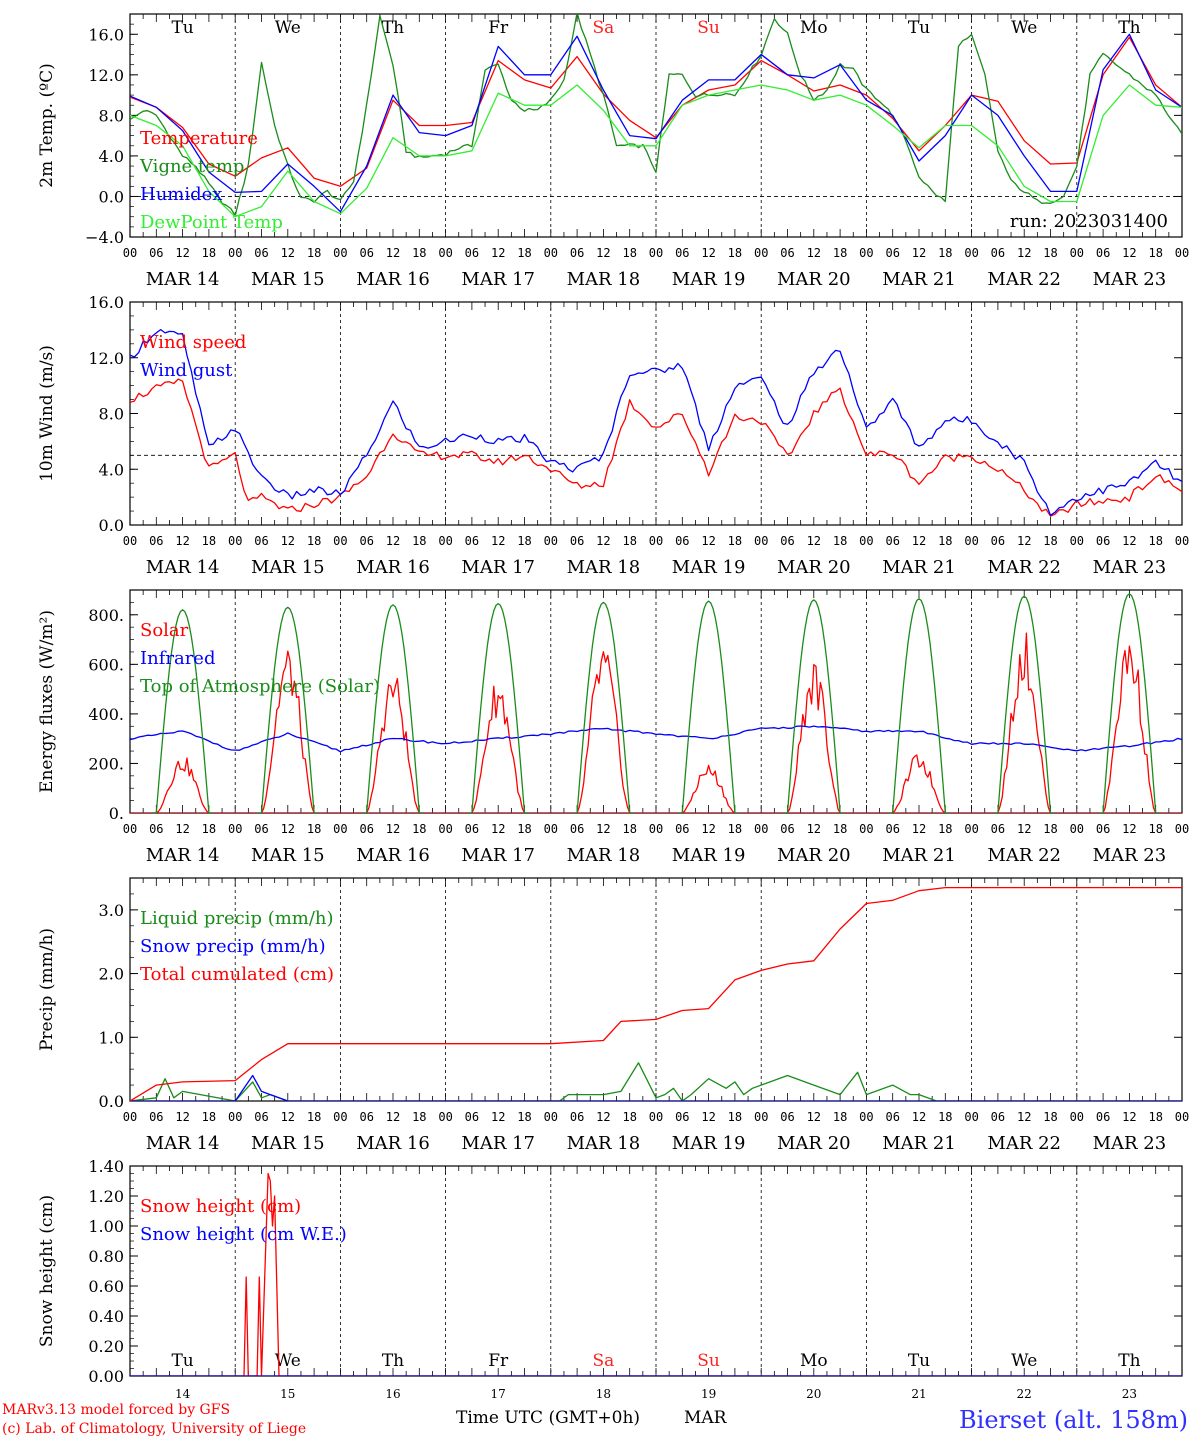  I want to click on day-number: 16, so click(392, 1394).